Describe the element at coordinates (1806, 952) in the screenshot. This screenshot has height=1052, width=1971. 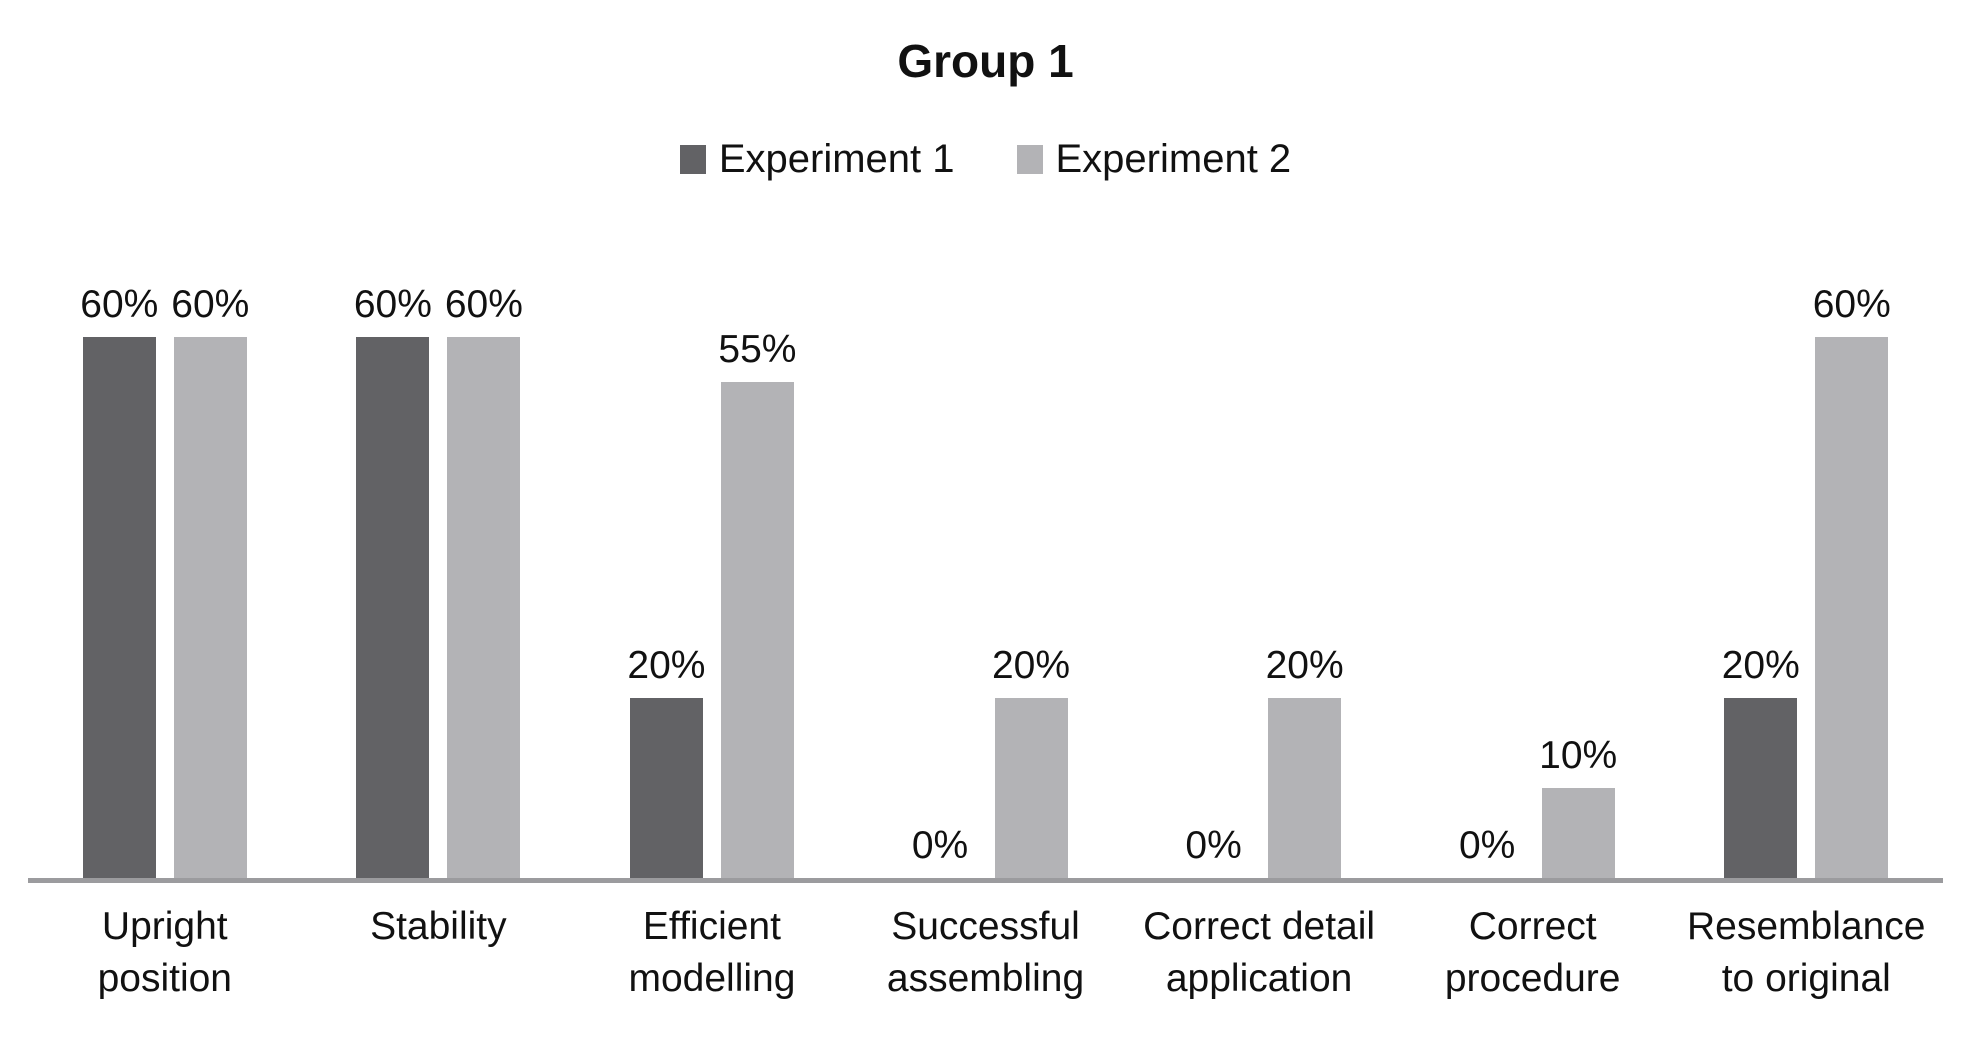
I see `x-axis-label-resemblance-to-original: Resemblance to original` at that location.